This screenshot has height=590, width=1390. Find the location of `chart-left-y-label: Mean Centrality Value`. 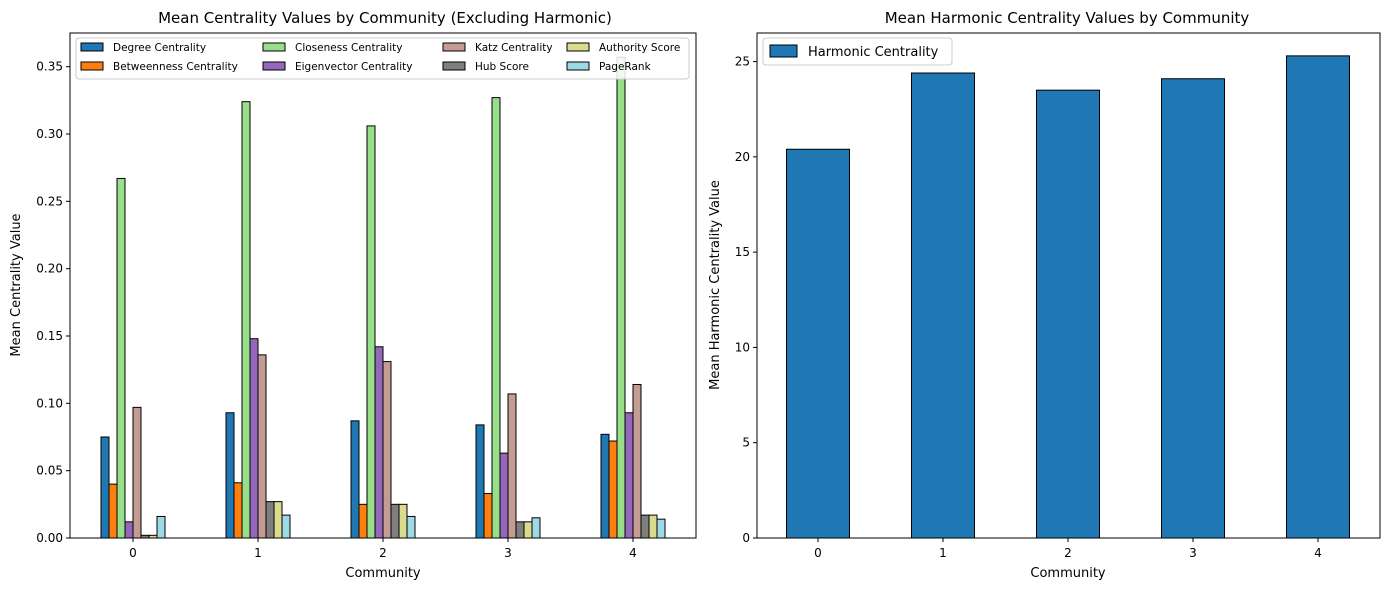

chart-left-y-label: Mean Centrality Value is located at coordinates (16, 284).